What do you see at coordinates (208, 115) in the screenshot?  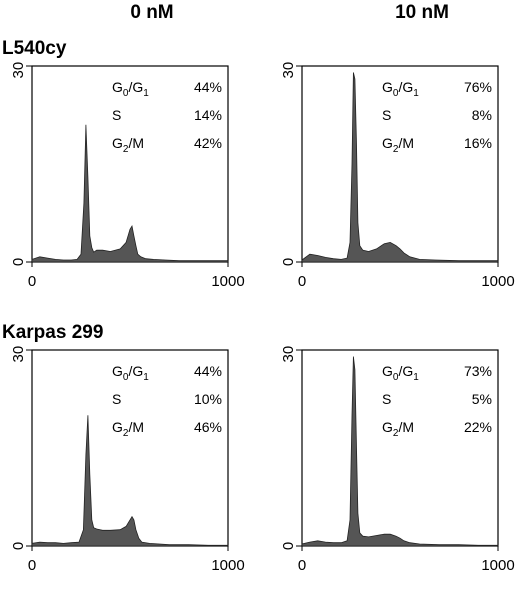 I see `phase-percent: 14%` at bounding box center [208, 115].